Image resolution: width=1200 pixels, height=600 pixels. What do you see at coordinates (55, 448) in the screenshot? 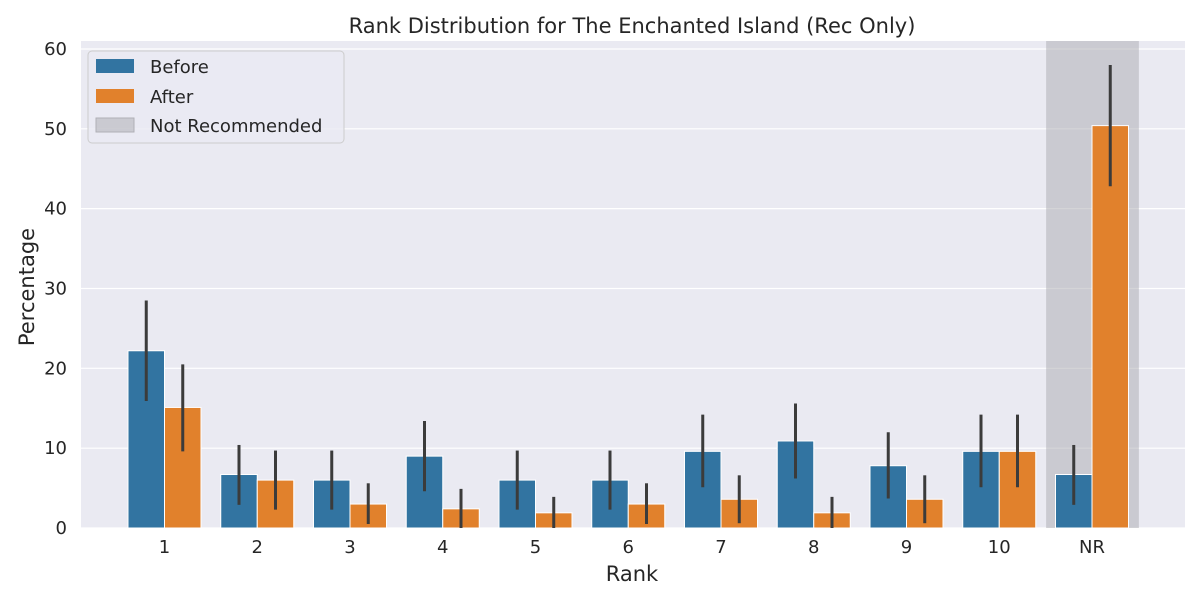
I see `y-tick-label: 10` at bounding box center [55, 448].